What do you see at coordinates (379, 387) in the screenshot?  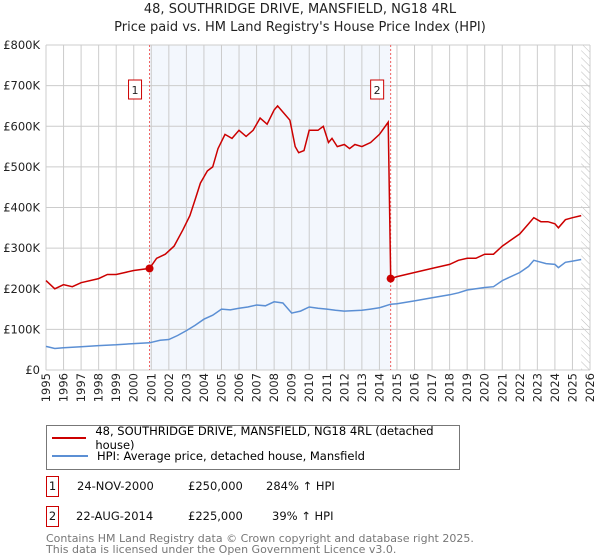 I see `x-tick-label: 2014` at bounding box center [379, 387].